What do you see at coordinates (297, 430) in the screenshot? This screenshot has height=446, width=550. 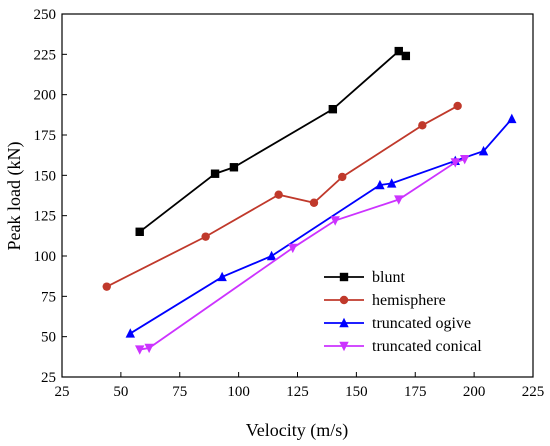 I see `x-axis-title: Velocity (m/s)` at bounding box center [297, 430].